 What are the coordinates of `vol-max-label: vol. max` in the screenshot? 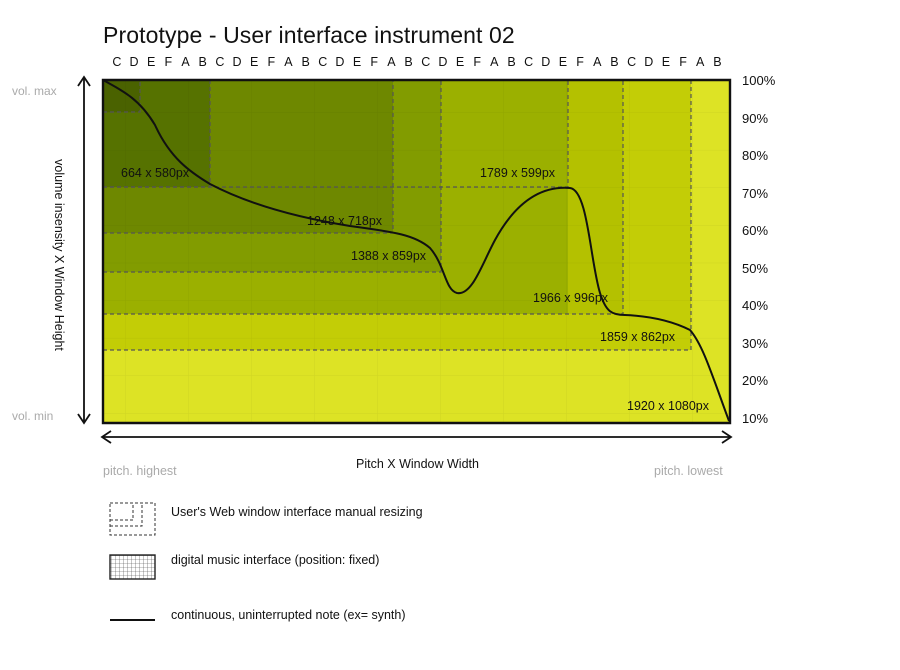 It's located at (34, 91).